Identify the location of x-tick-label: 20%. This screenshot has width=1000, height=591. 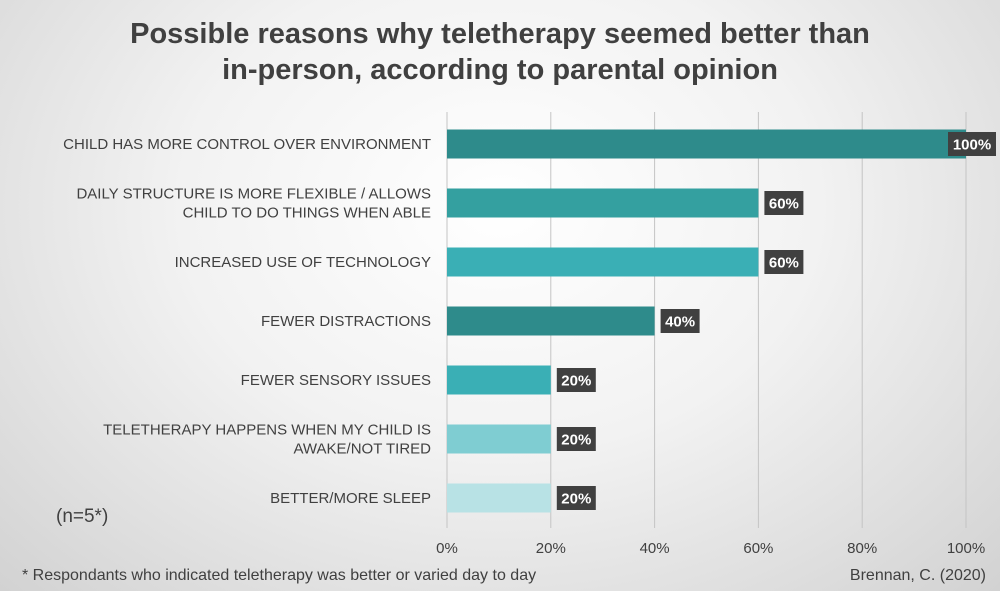
(551, 548).